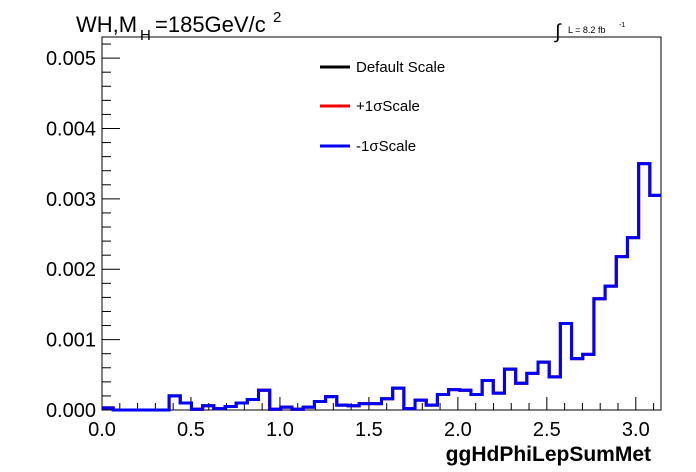 This screenshot has height=472, width=696. Describe the element at coordinates (83, 232) in the screenshot. I see `y-axis: 0.000 0.001 0.002 0.003 0.004 0.005` at that location.